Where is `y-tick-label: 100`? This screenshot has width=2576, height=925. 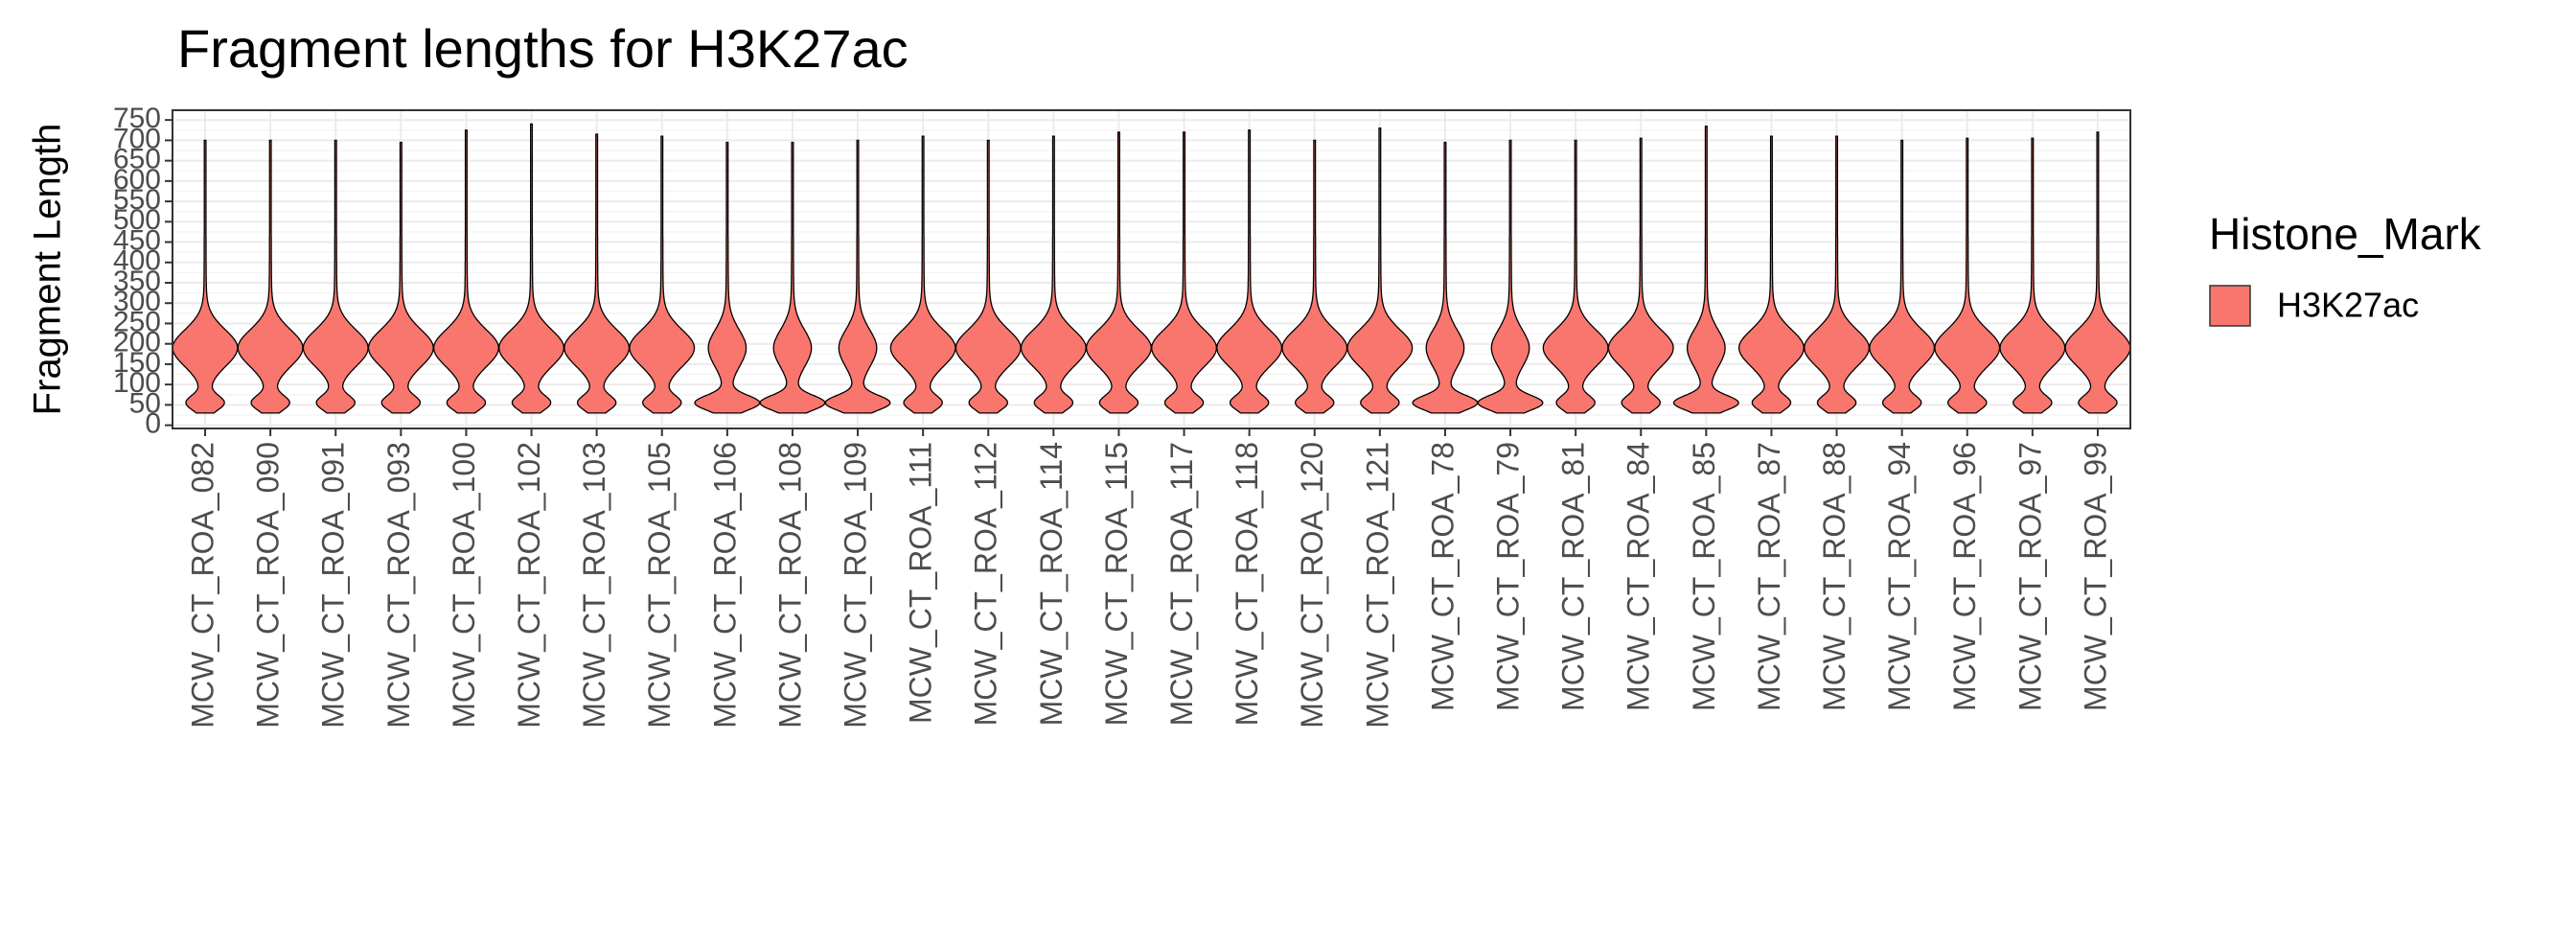
y-tick-label: 100 is located at coordinates (137, 383).